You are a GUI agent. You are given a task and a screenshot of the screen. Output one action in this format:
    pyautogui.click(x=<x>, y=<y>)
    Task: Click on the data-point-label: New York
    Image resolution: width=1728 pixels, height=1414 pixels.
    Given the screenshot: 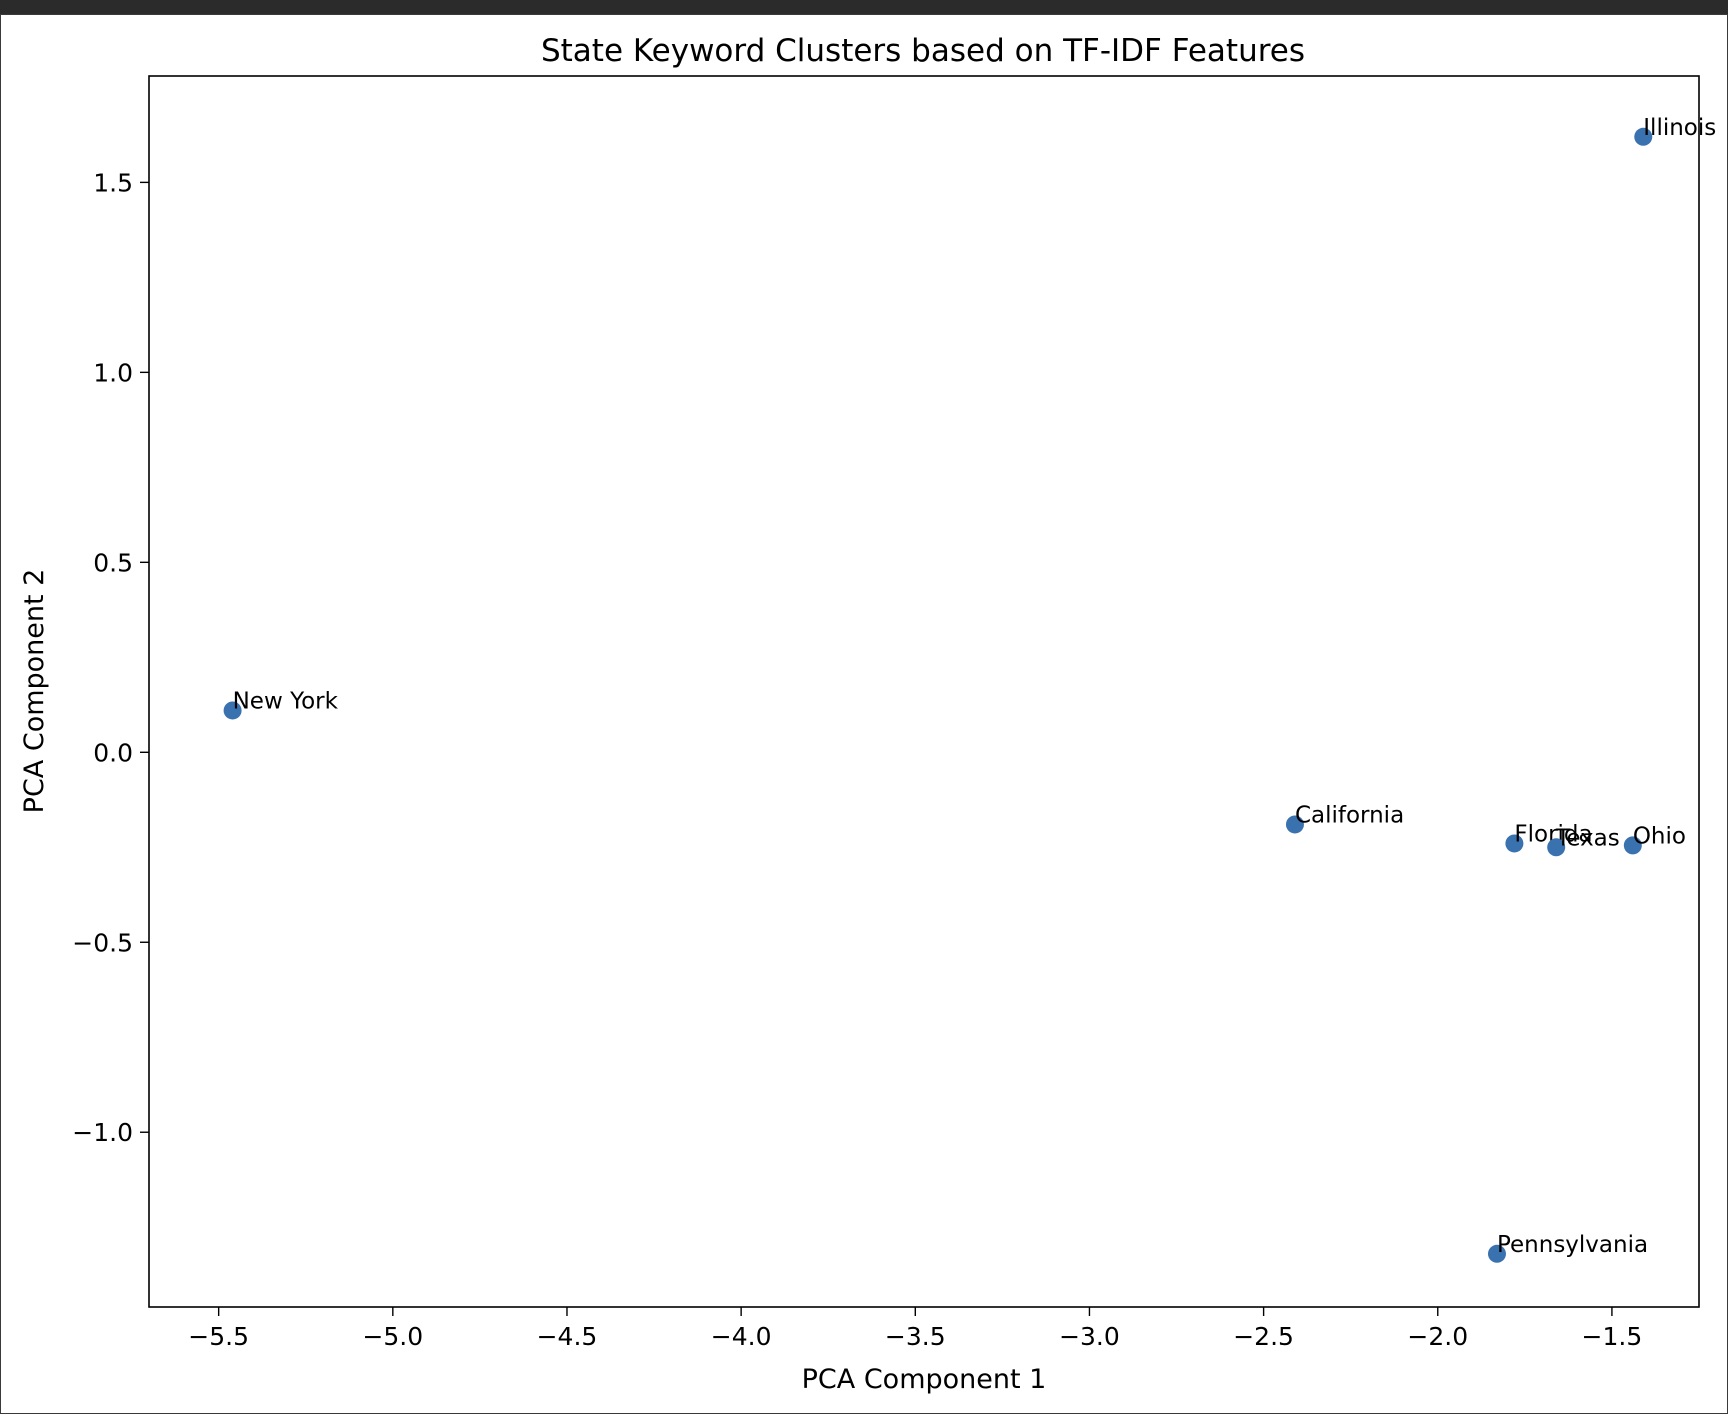 What is the action you would take?
    pyautogui.click(x=286, y=701)
    